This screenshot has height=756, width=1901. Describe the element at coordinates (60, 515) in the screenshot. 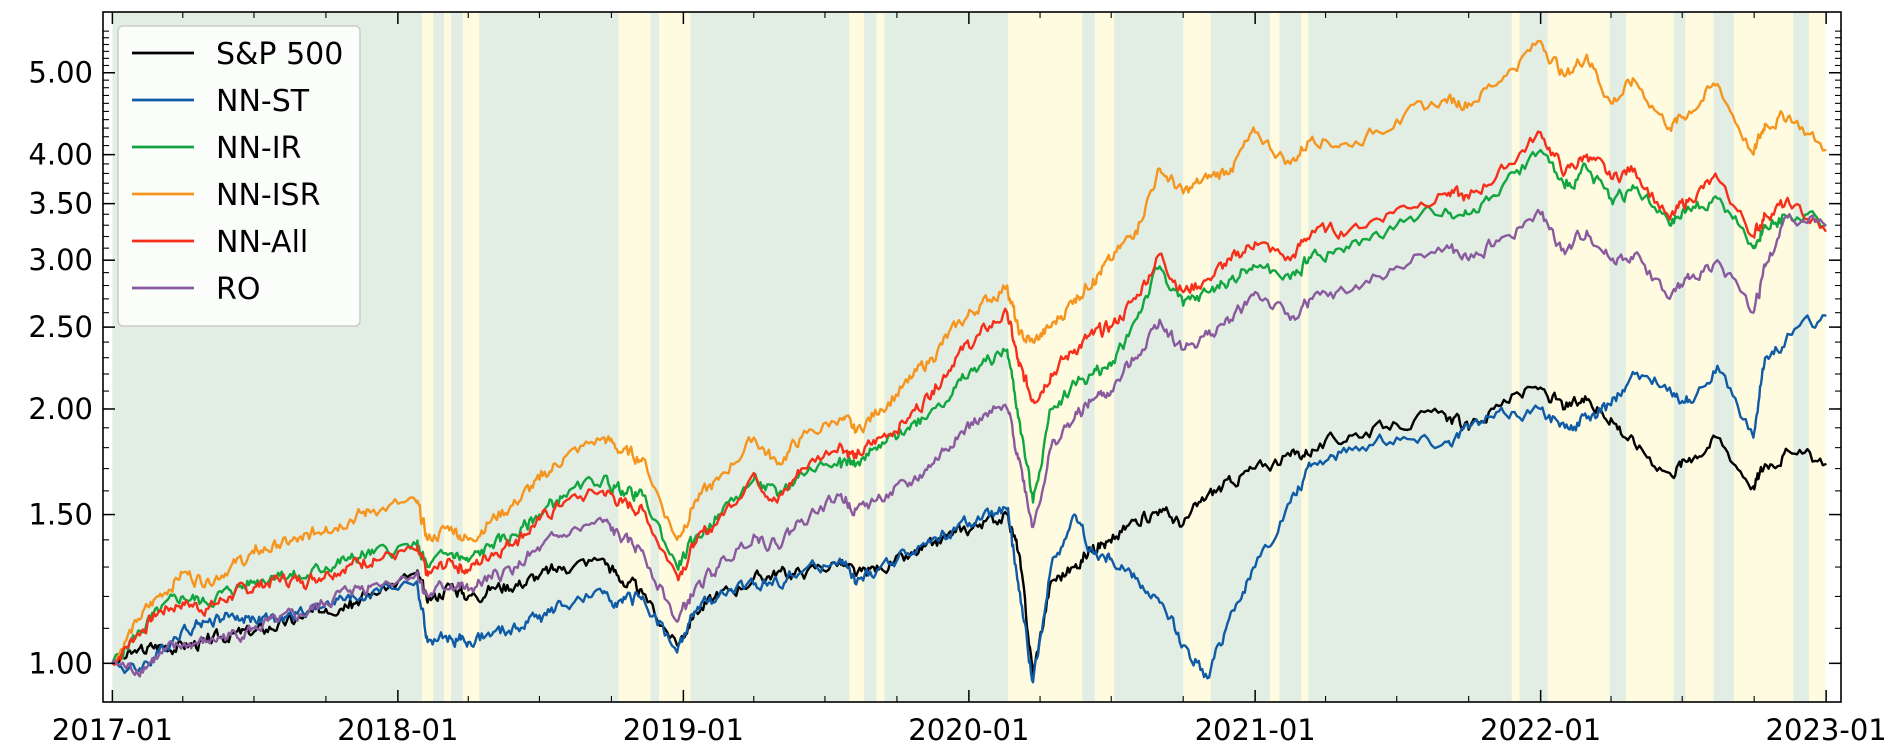

I see `y-tick-label: 1.50` at that location.